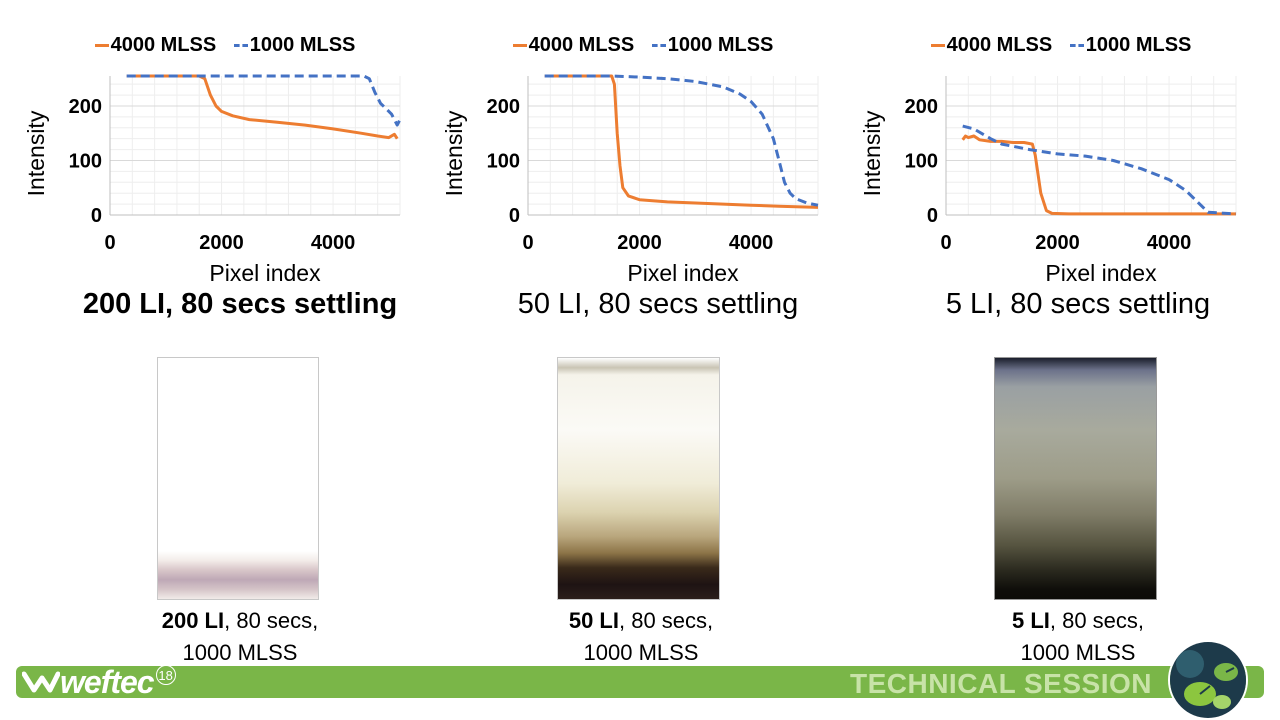  What do you see at coordinates (1075, 478) in the screenshot?
I see `settling-photo-5-li` at bounding box center [1075, 478].